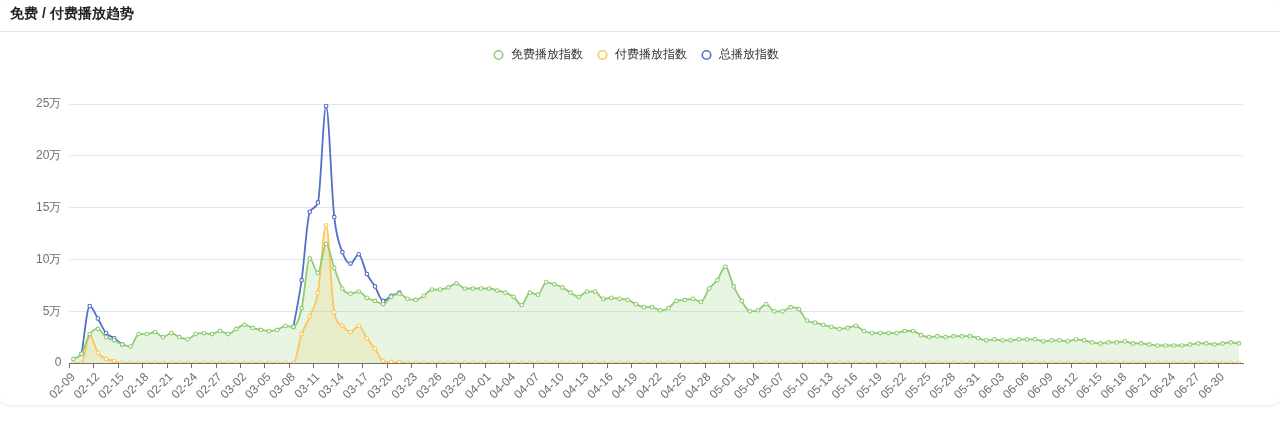  I want to click on y-tick-label: 20万, so click(48, 155).